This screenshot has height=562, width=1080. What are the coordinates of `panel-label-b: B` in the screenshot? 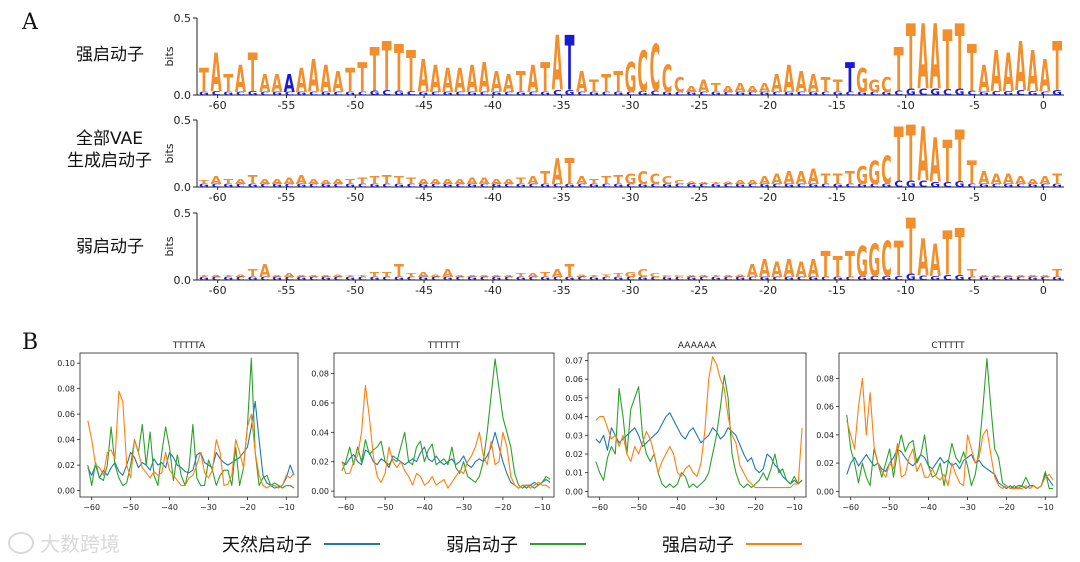 It's located at (30, 342).